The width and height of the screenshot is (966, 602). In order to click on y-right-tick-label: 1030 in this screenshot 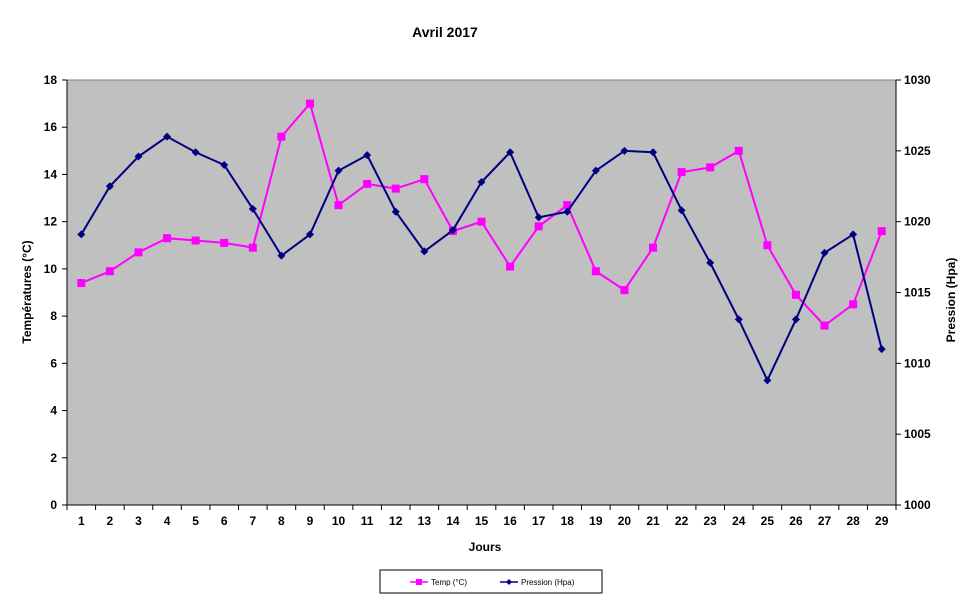, I will do `click(917, 80)`.